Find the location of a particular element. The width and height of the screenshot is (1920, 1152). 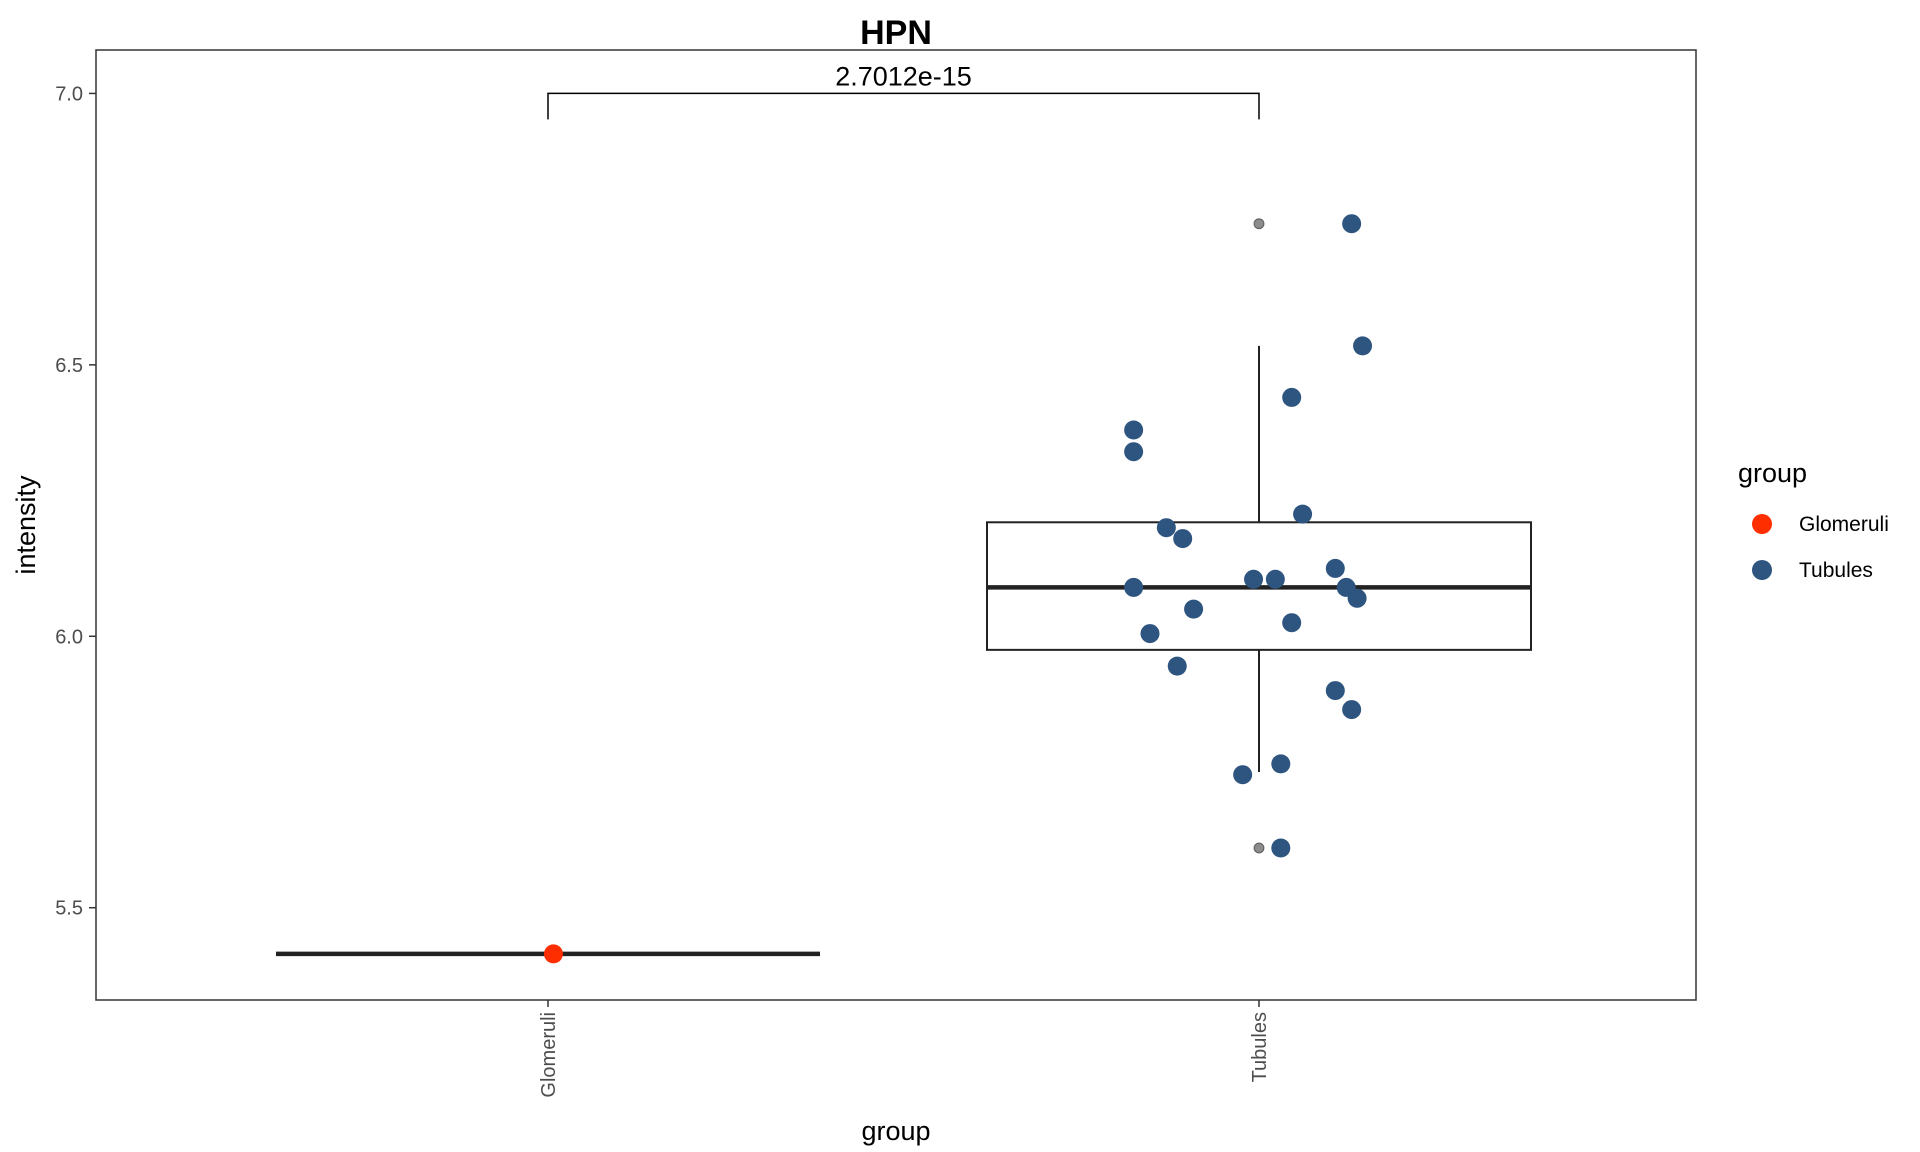

y-tick-label: 6.5 is located at coordinates (69, 366).